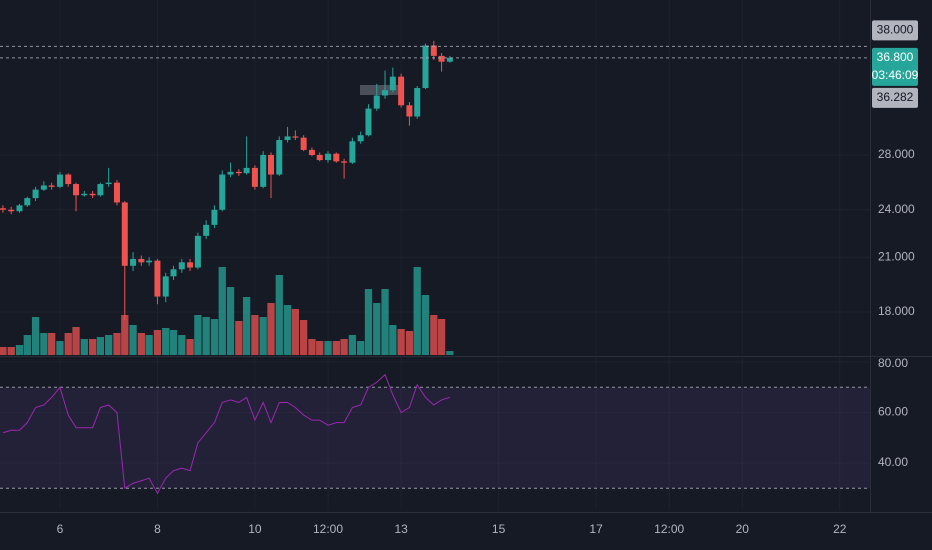  What do you see at coordinates (840, 529) in the screenshot?
I see `x-tick-label: 22` at bounding box center [840, 529].